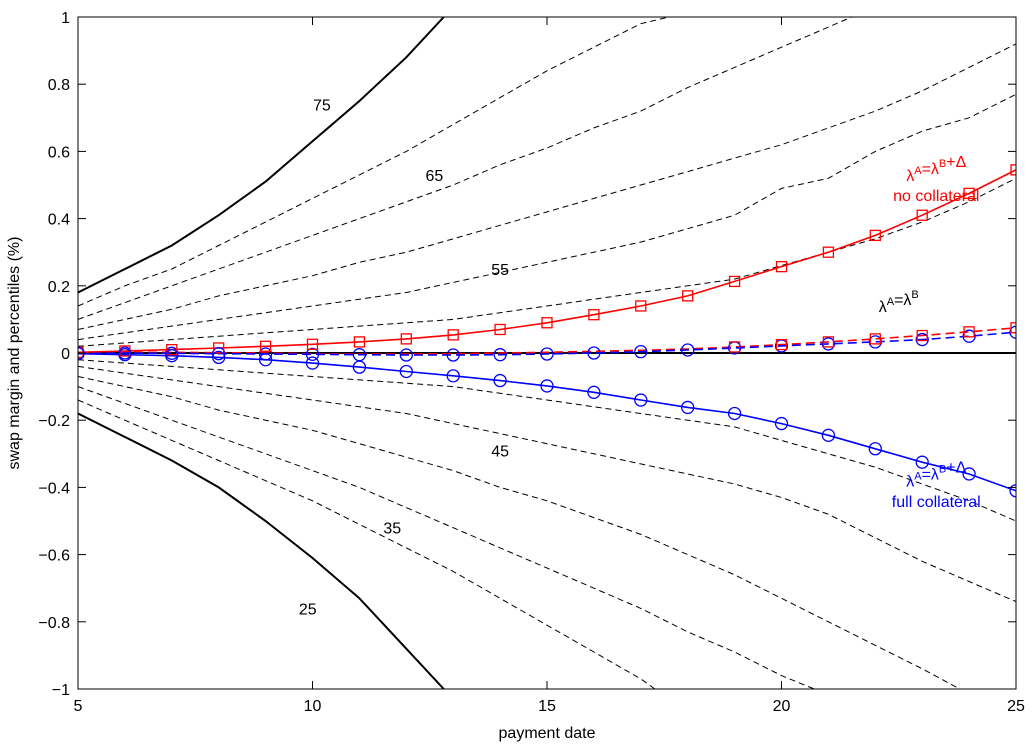 The width and height of the screenshot is (1036, 746). What do you see at coordinates (14, 353) in the screenshot?
I see `y-axis-title: swap margin and percentiles (%)` at bounding box center [14, 353].